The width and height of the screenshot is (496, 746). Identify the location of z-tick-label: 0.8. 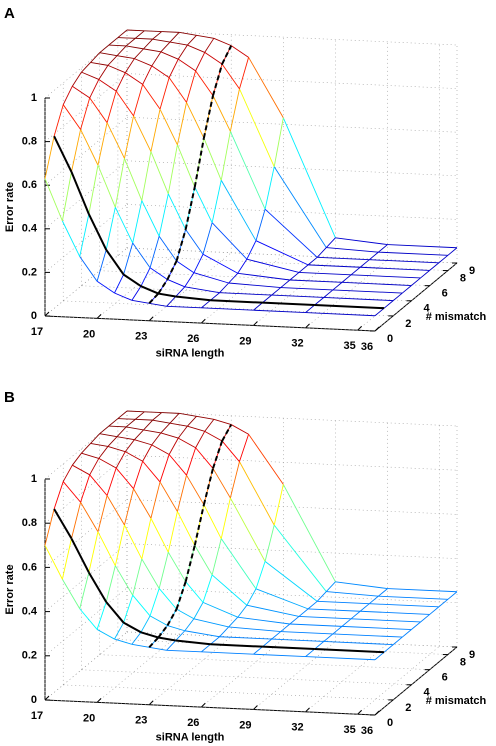
(29, 523).